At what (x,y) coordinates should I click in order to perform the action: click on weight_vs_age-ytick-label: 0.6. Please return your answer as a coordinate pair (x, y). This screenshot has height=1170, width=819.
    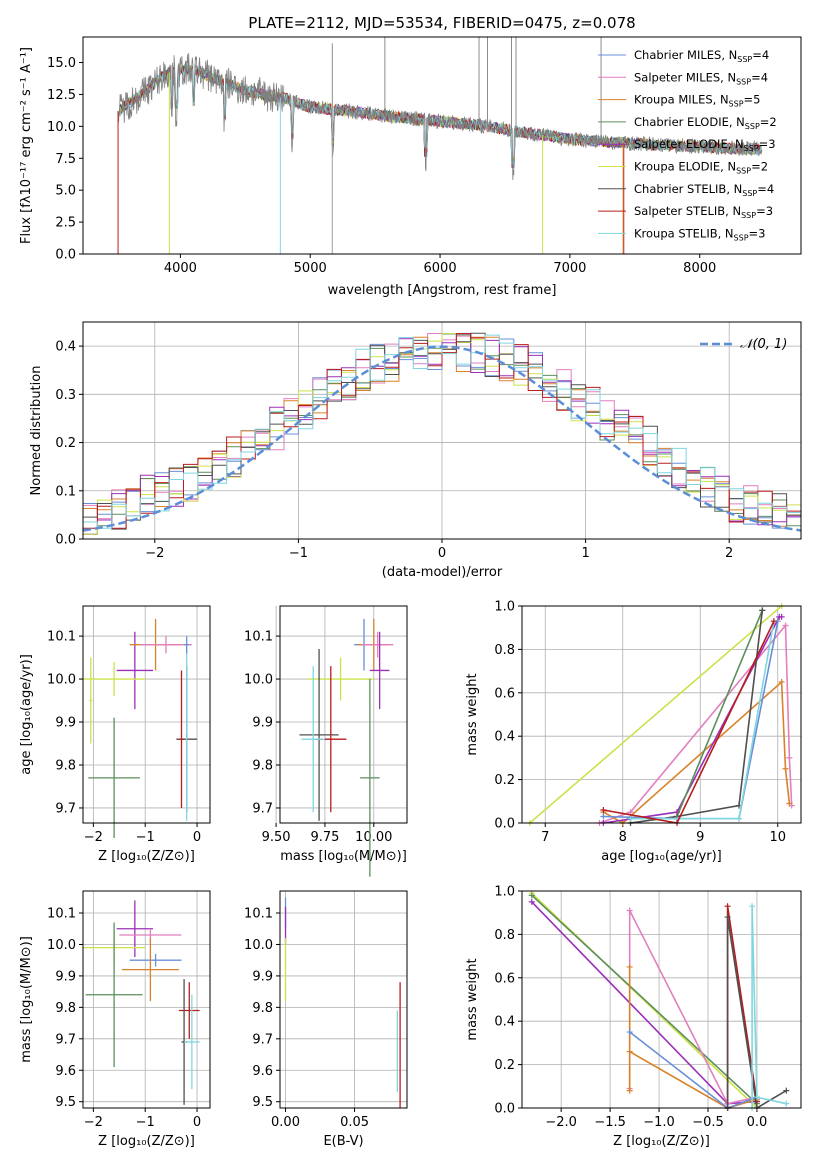
    Looking at the image, I should click on (504, 693).